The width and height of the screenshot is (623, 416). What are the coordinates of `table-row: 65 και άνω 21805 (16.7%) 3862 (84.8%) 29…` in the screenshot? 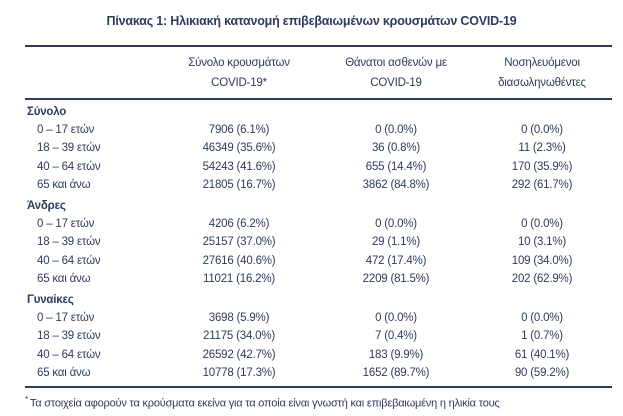 It's located at (318, 185).